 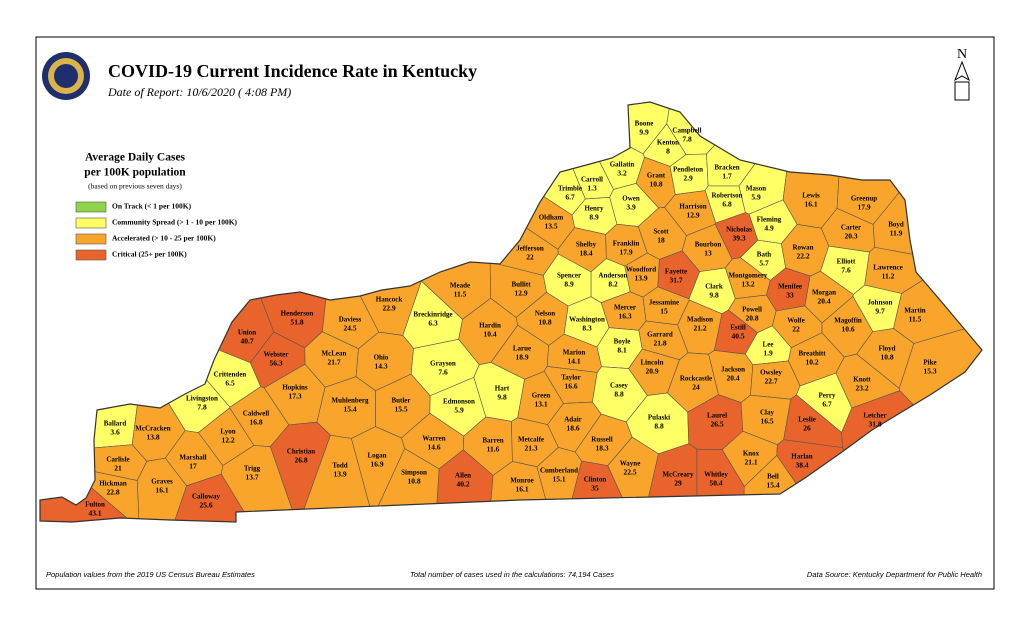 I want to click on county-name: Trigg, so click(x=252, y=469).